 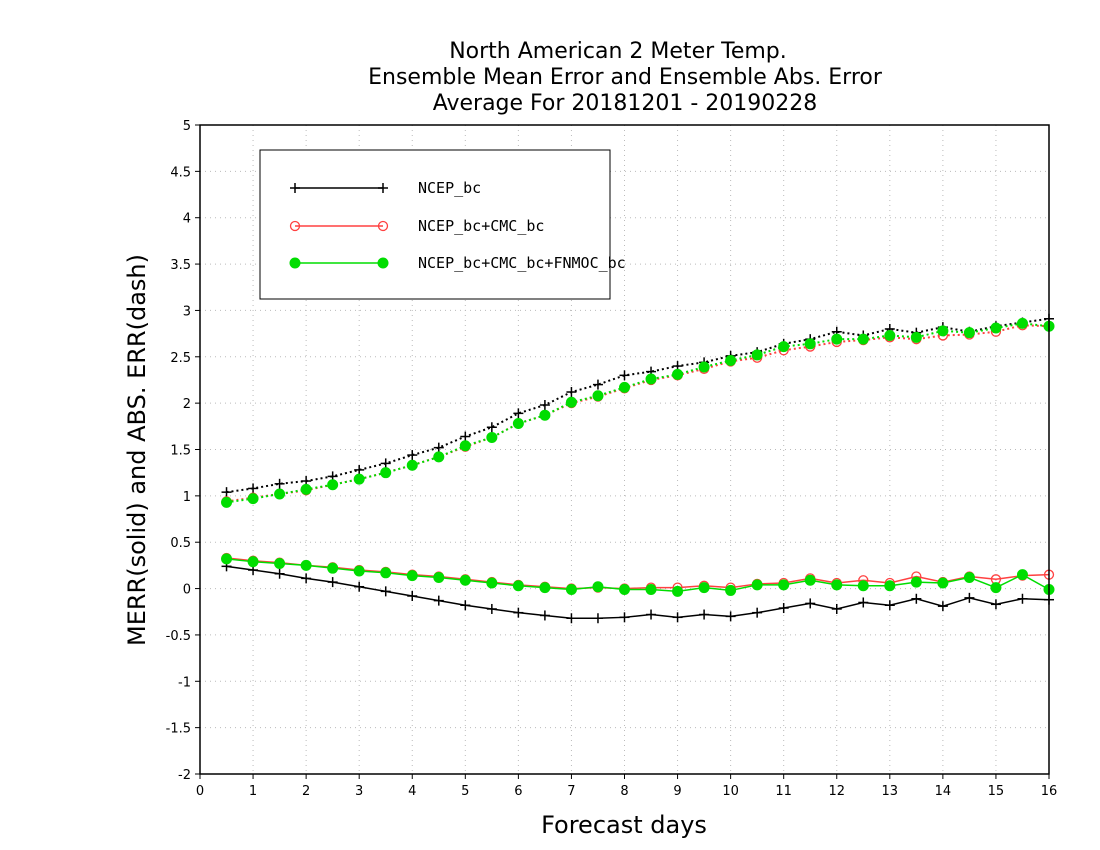 I want to click on x-tick-label: 6, so click(x=518, y=791).